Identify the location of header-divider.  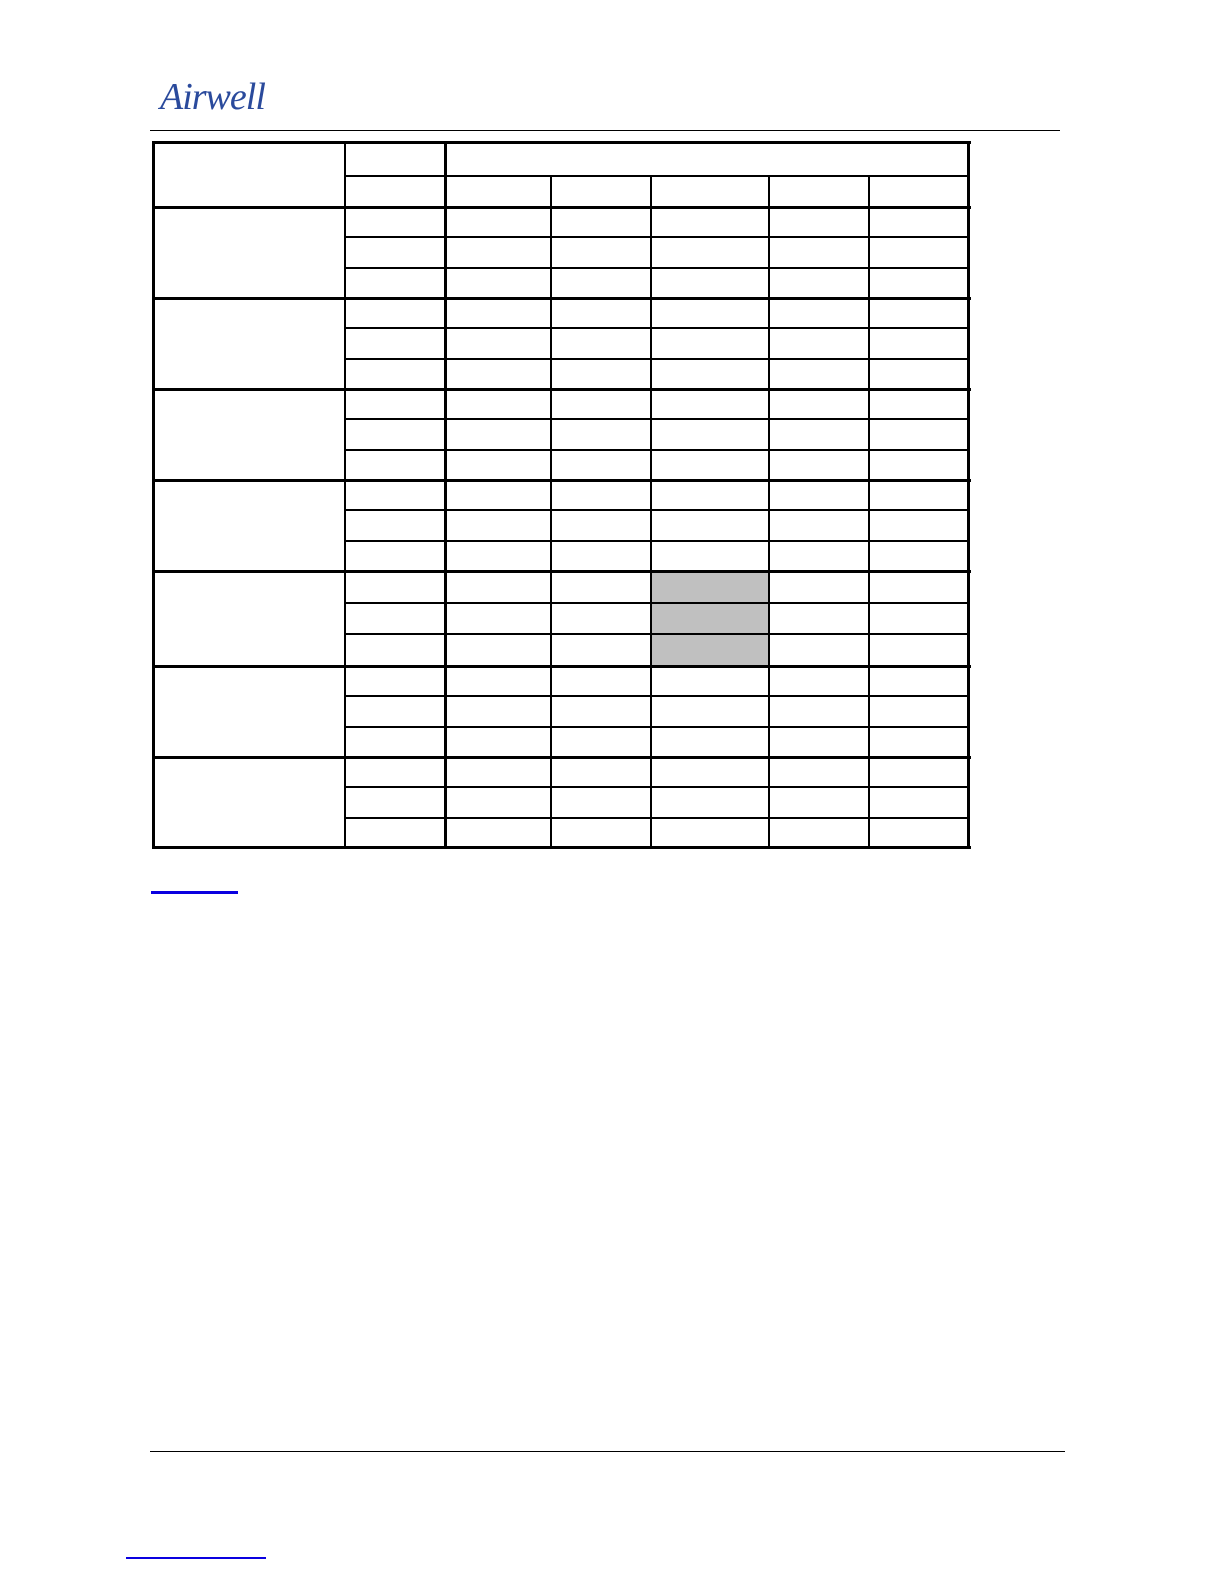
(657, 176).